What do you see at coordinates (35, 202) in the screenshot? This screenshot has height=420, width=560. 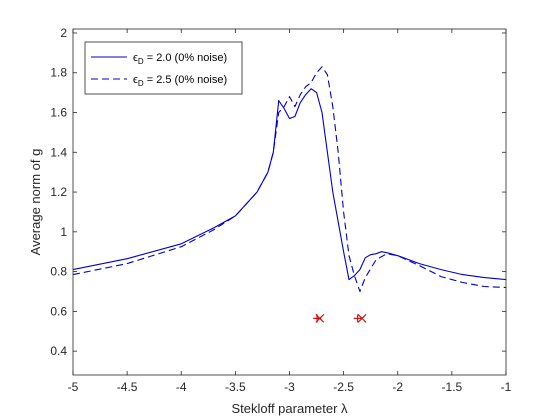 I see `y-axis-label: Average norm of g` at bounding box center [35, 202].